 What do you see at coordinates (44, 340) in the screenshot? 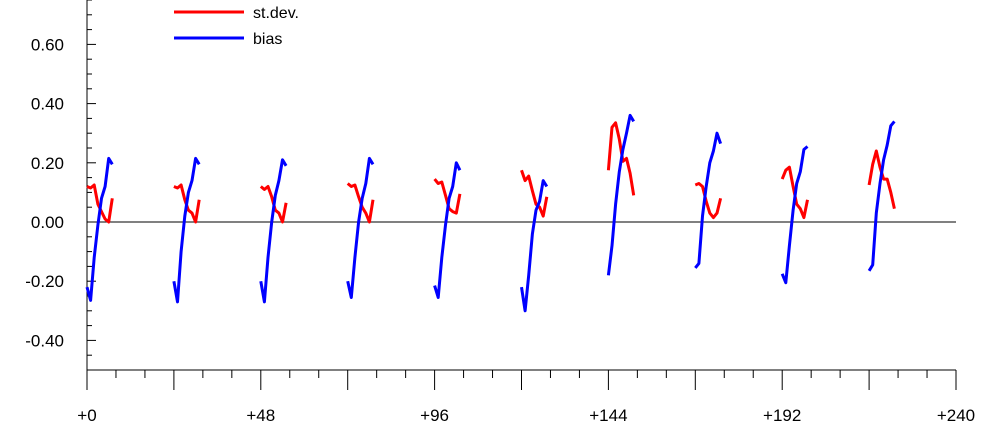
I see `y-tick-label: -0.40` at bounding box center [44, 340].